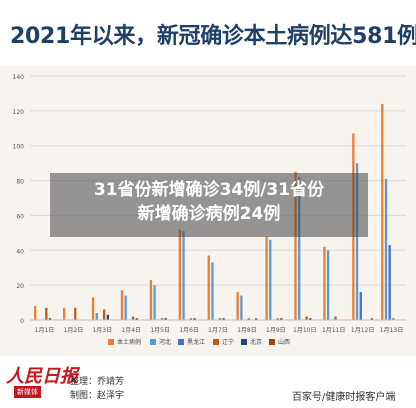 This screenshot has height=408, width=416. I want to click on x-tick-label: 1月5日, so click(160, 330).